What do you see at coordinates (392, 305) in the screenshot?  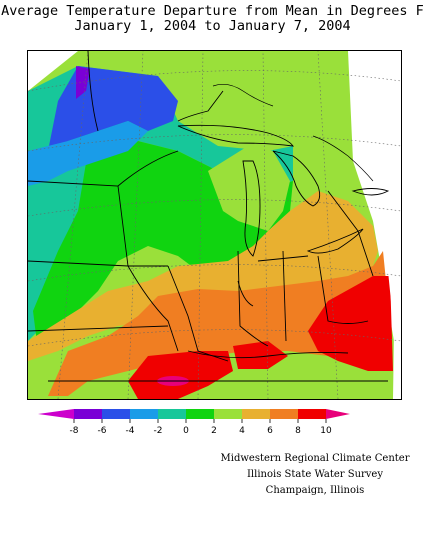 I see `map-outside-area-southeast` at bounding box center [392, 305].